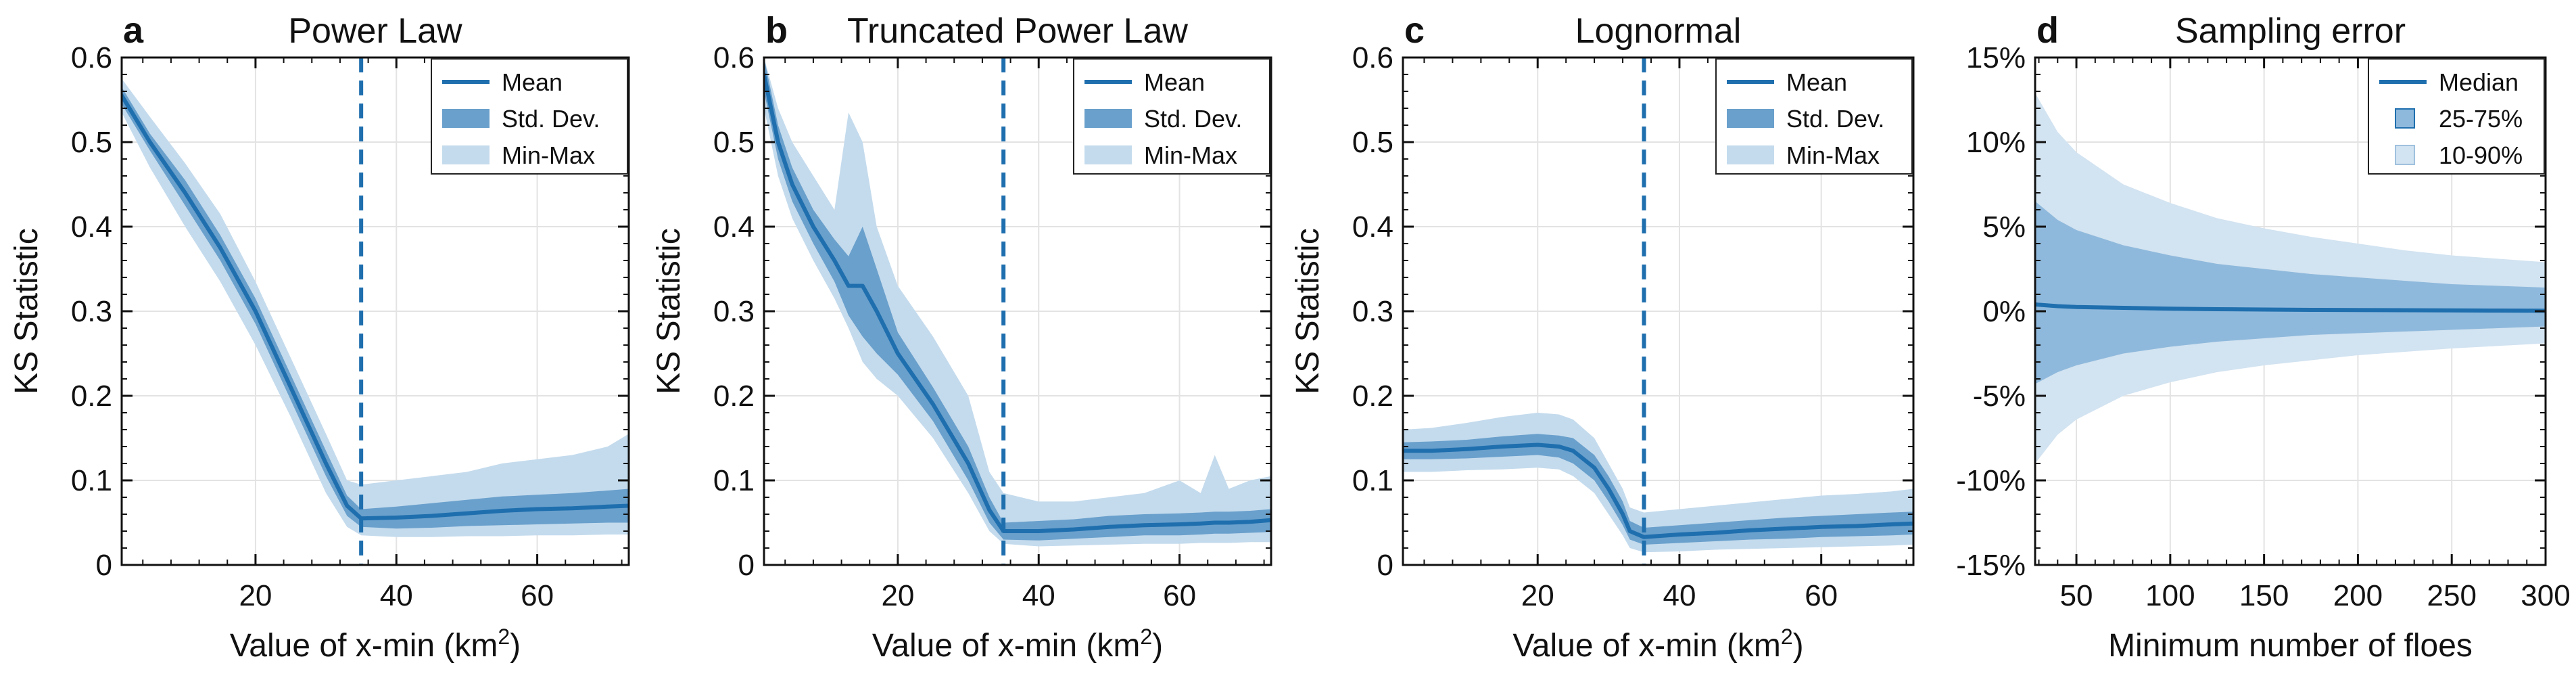  Describe the element at coordinates (776, 30) in the screenshot. I see `panel-letter: b` at that location.